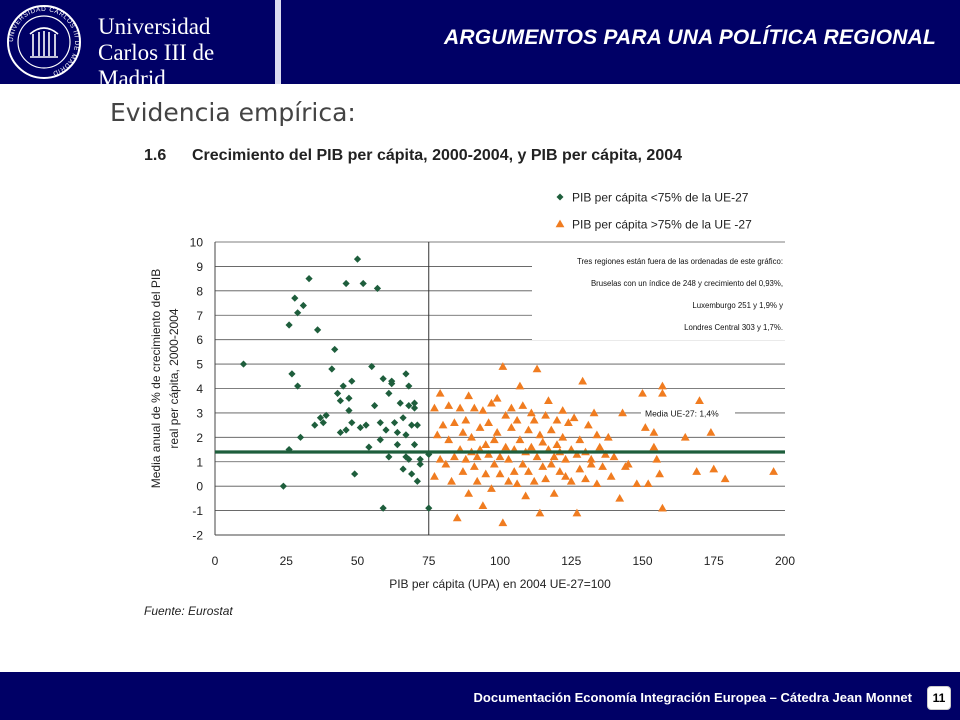  What do you see at coordinates (939, 698) in the screenshot?
I see `page-number: 11` at bounding box center [939, 698].